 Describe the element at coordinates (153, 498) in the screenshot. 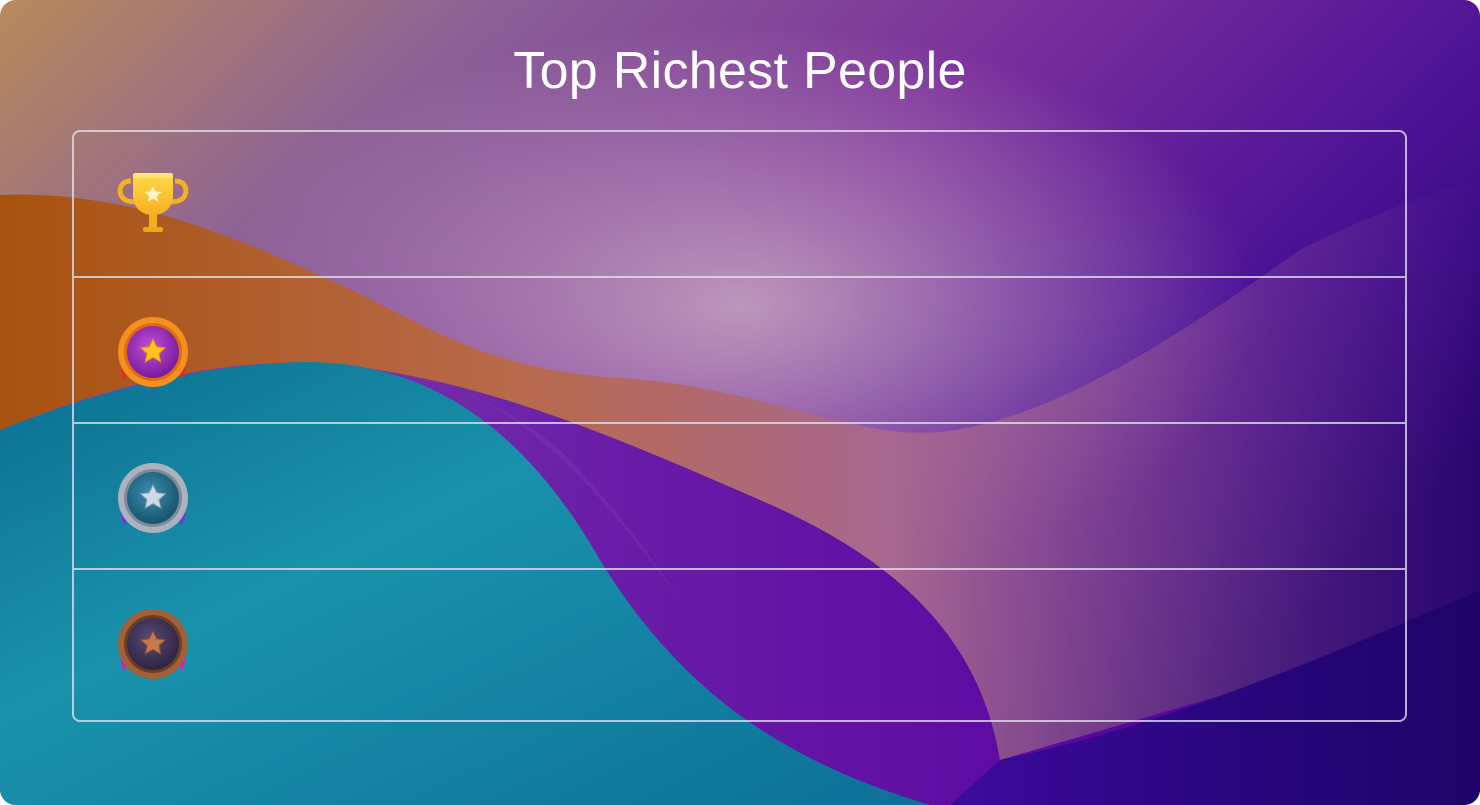

I see `silver-medal-icon` at that location.